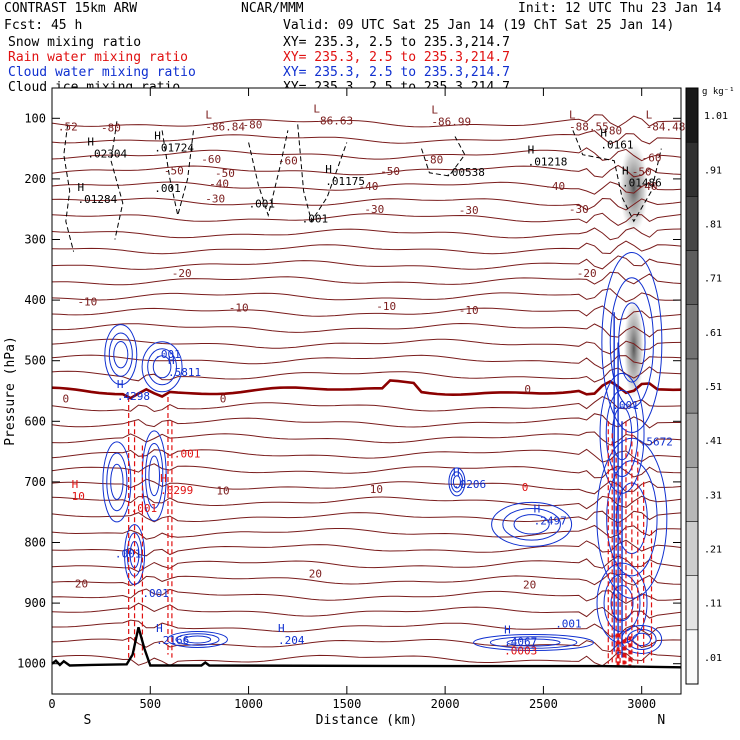 The height and width of the screenshot is (740, 740). I want to click on temperature-label: -80, so click(111, 127).